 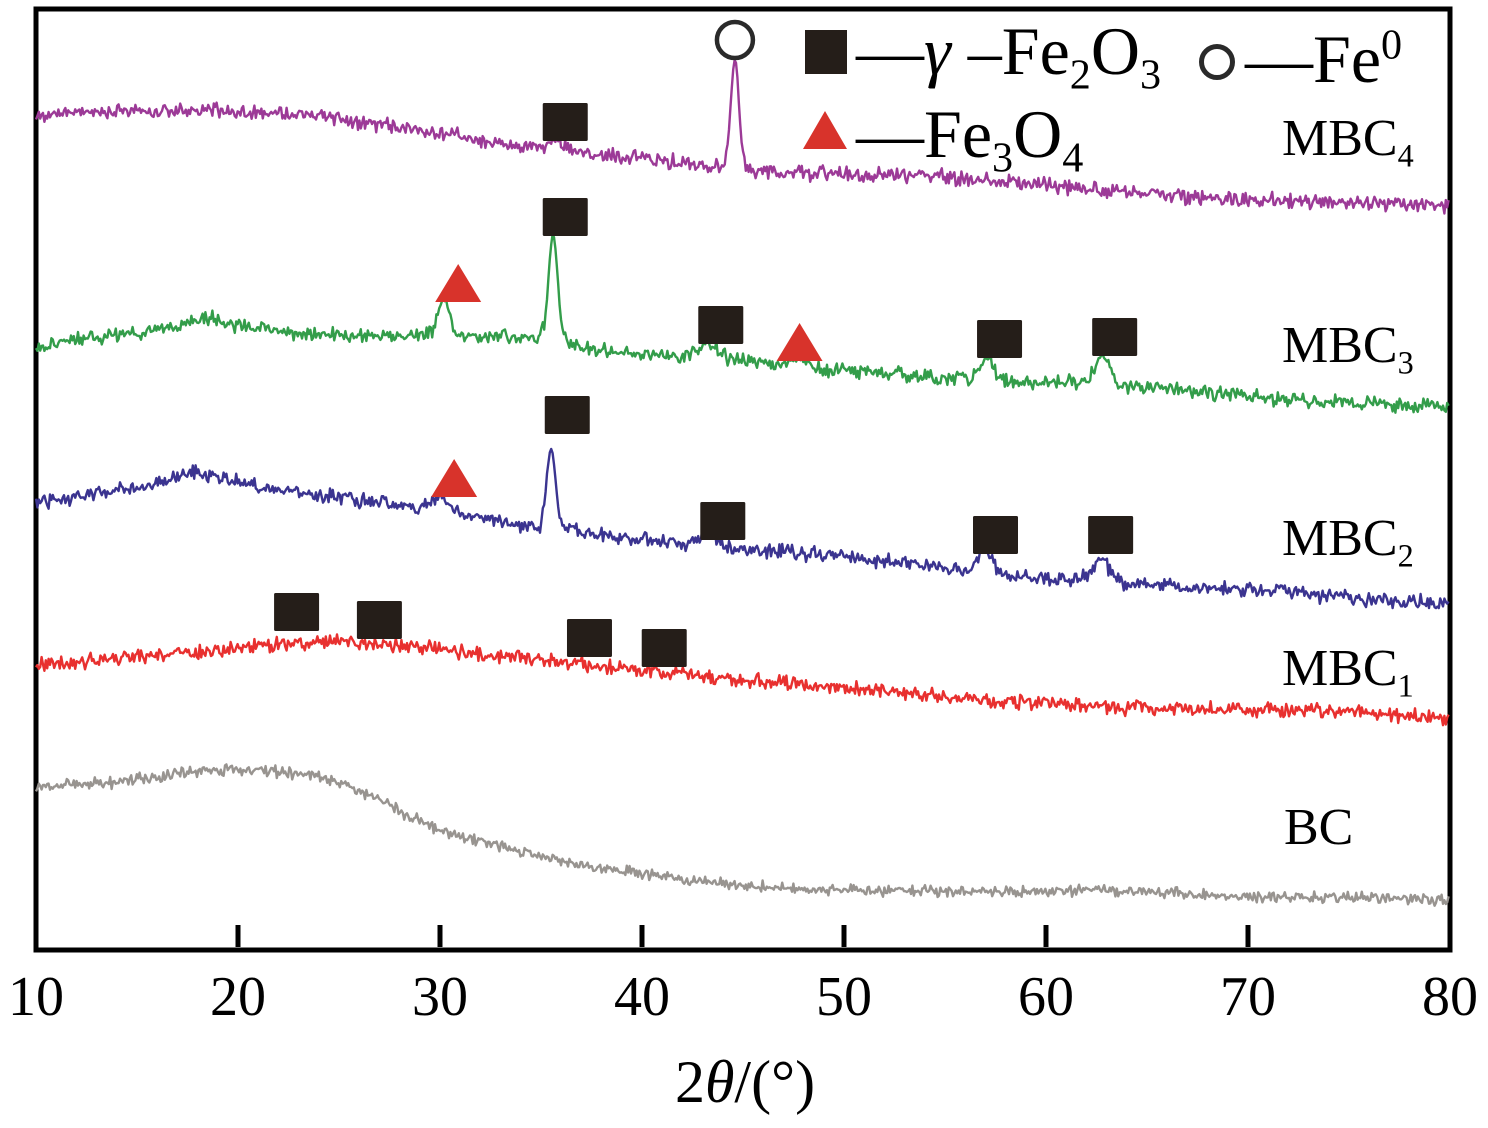 I want to click on curve-MBC1, so click(x=742, y=680).